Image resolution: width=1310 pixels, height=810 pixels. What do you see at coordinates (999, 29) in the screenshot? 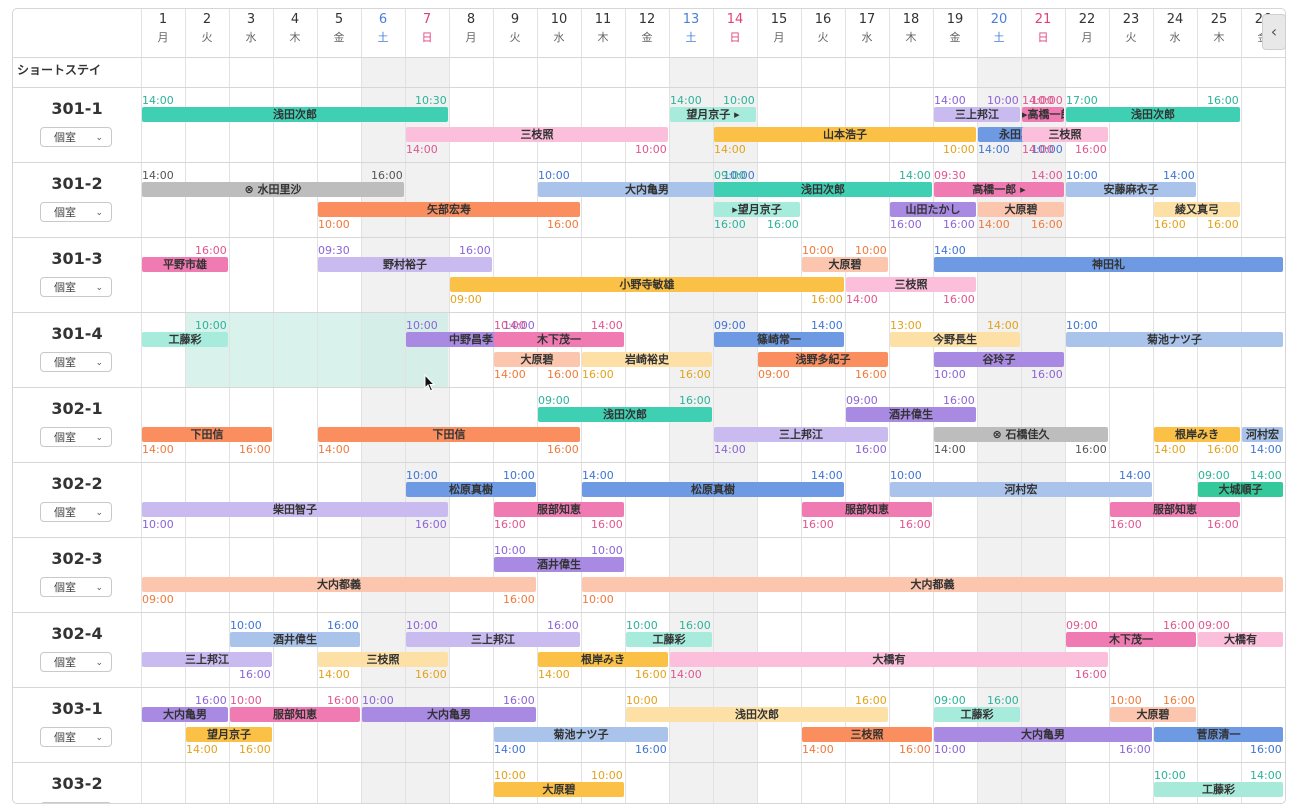
I see `date-header-cell: 20 土` at bounding box center [999, 29].